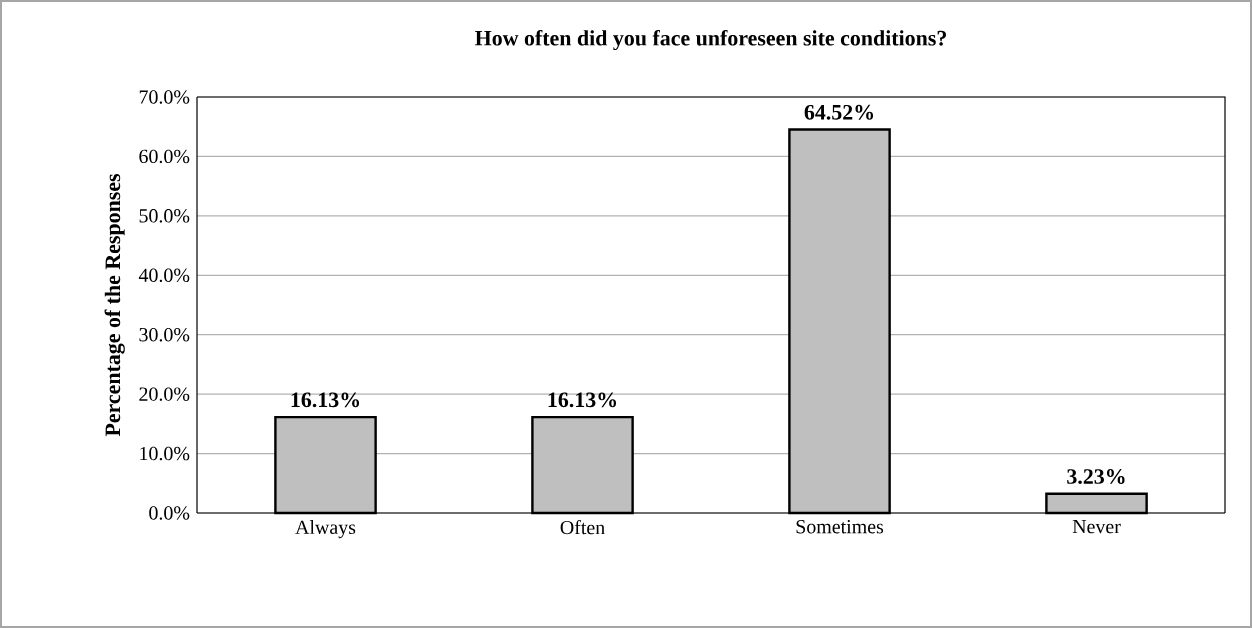 The height and width of the screenshot is (628, 1252). I want to click on data-label: 3.23%, so click(1096, 476).